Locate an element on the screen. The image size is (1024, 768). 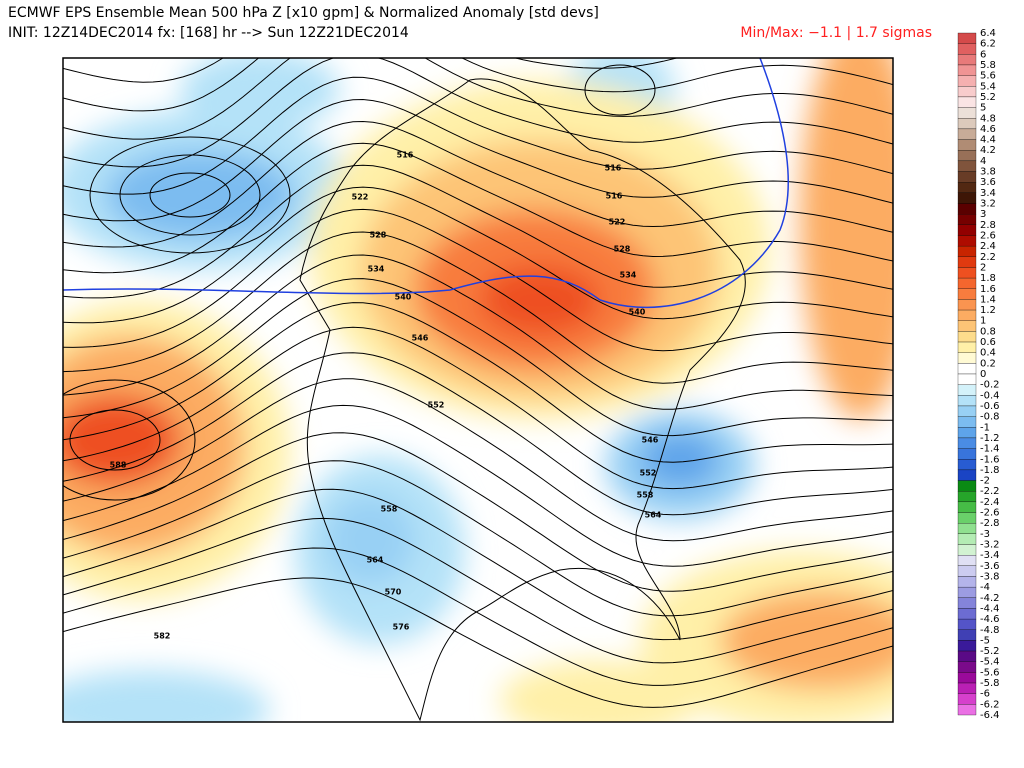
colorbar-label: 5.6 is located at coordinates (988, 76).